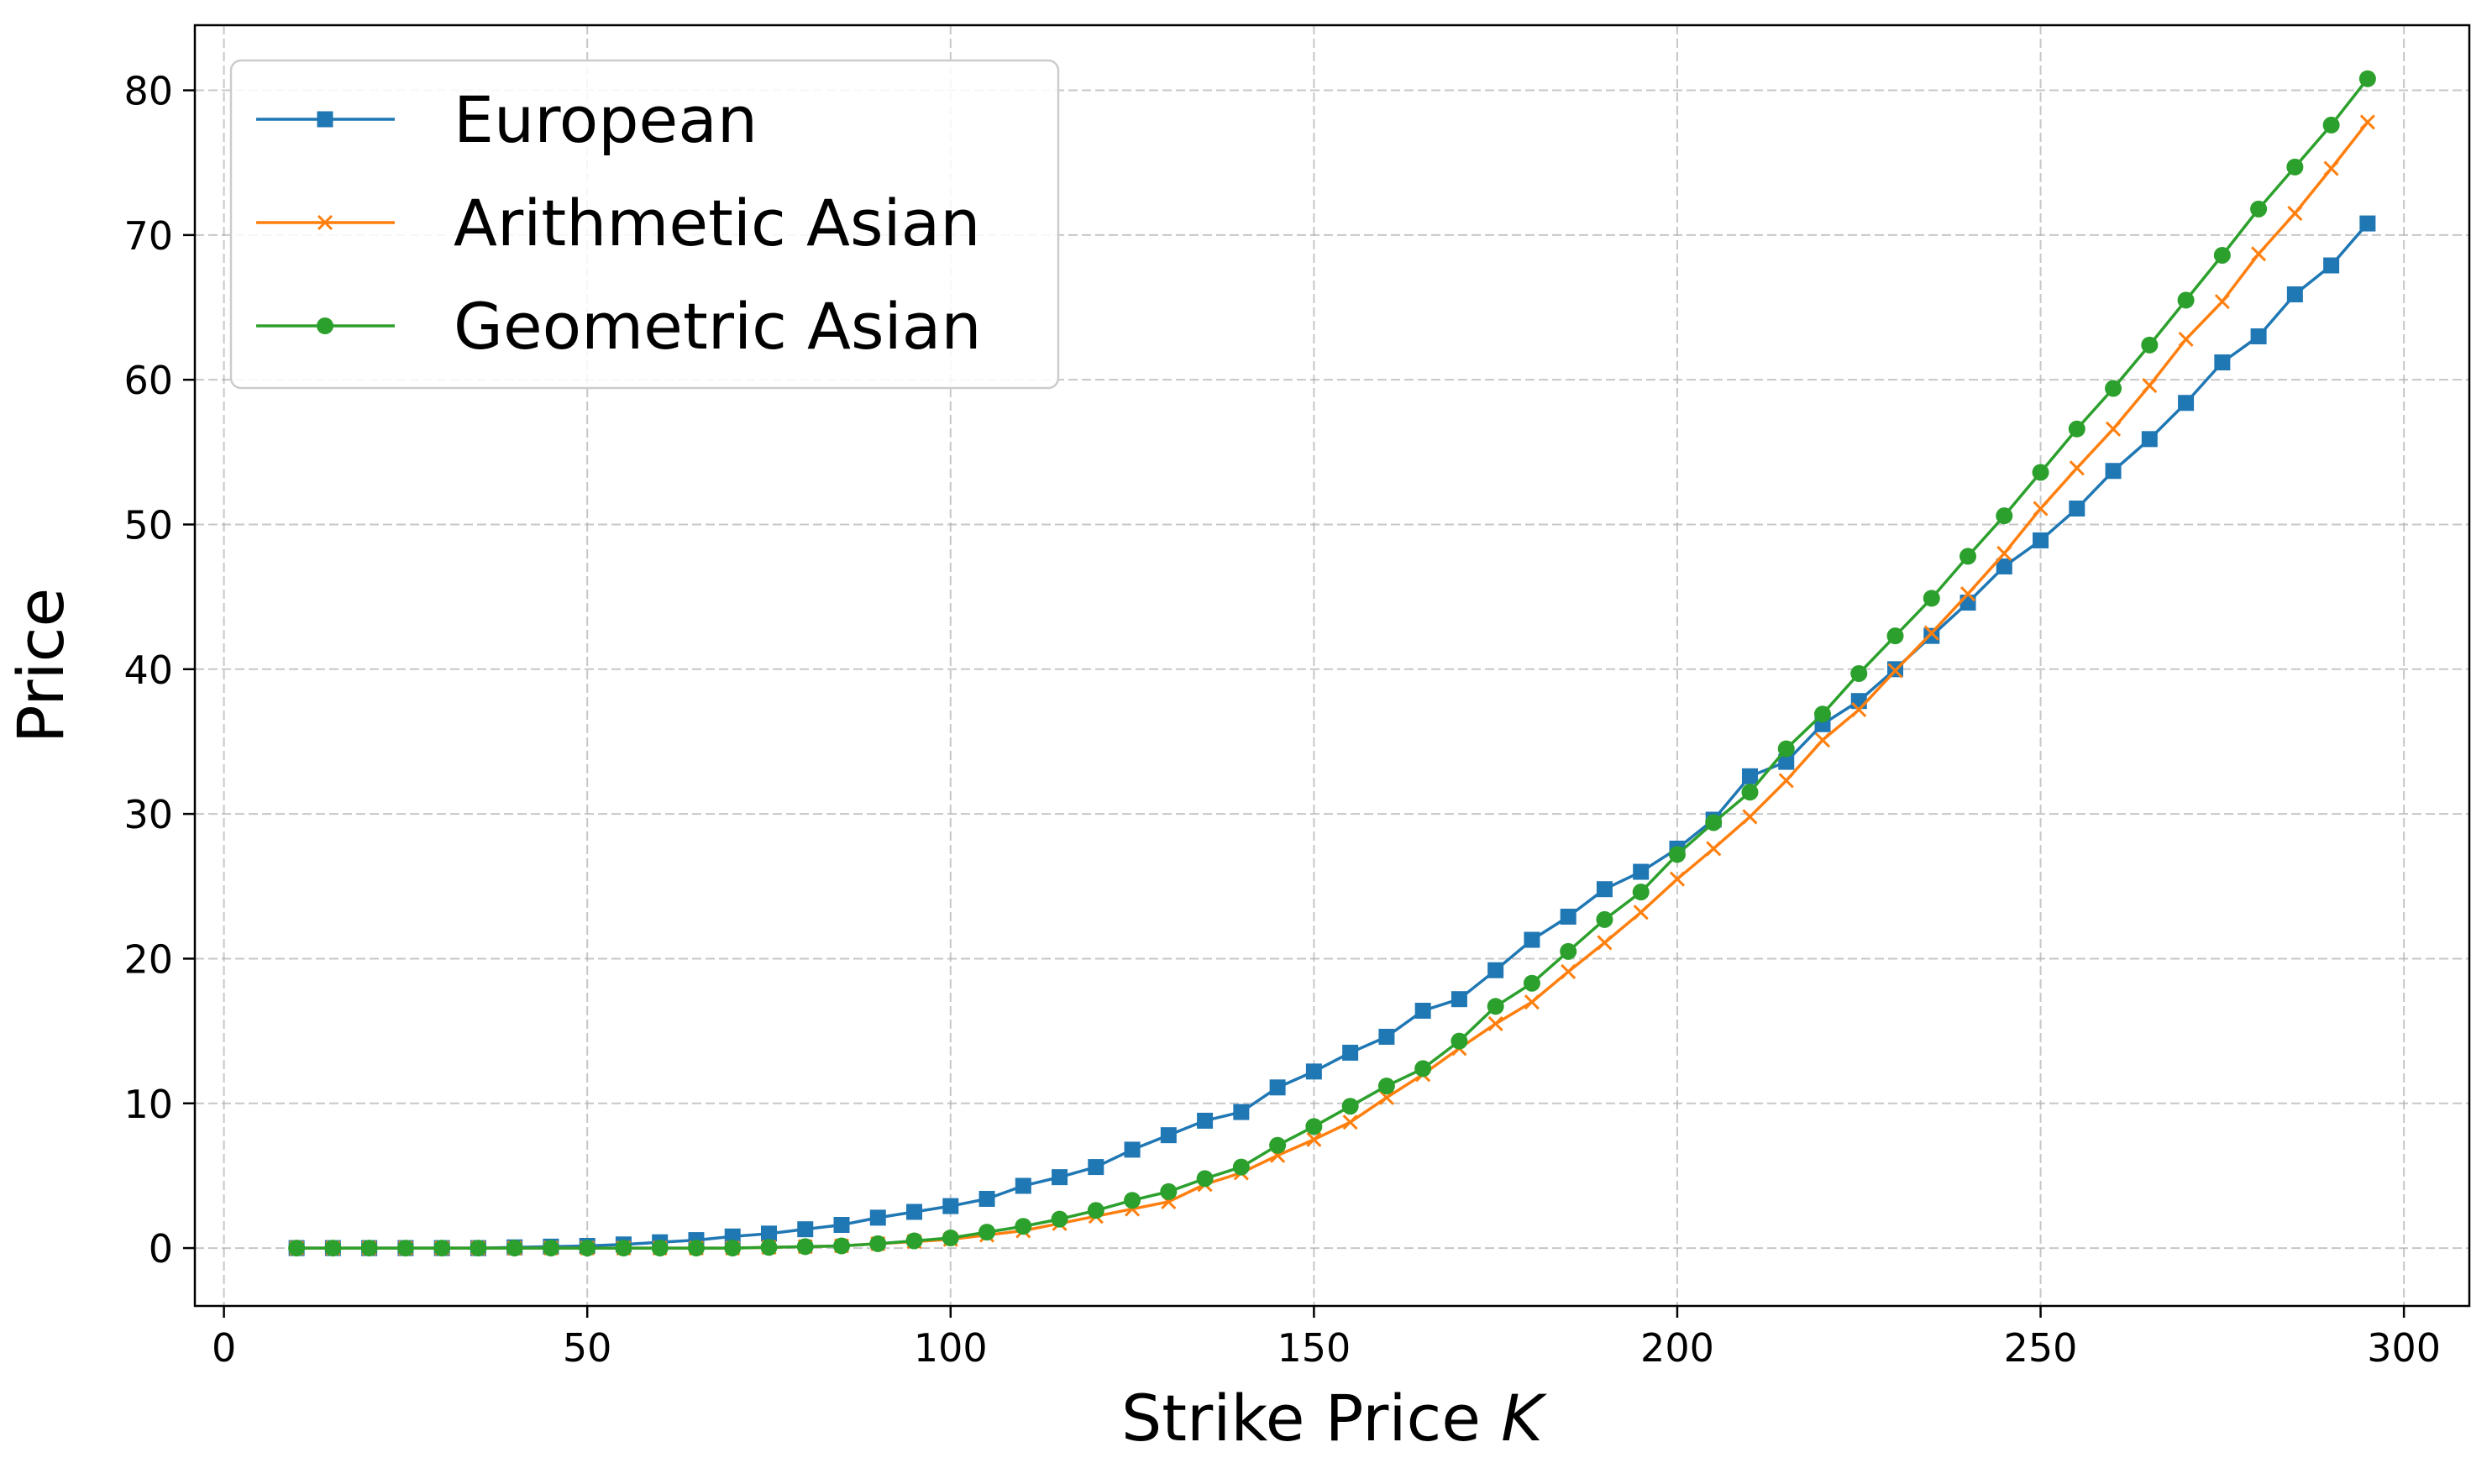 Image resolution: width=2492 pixels, height=1484 pixels. Describe the element at coordinates (1524, 1418) in the screenshot. I see `x-axis-label-variable: K` at that location.